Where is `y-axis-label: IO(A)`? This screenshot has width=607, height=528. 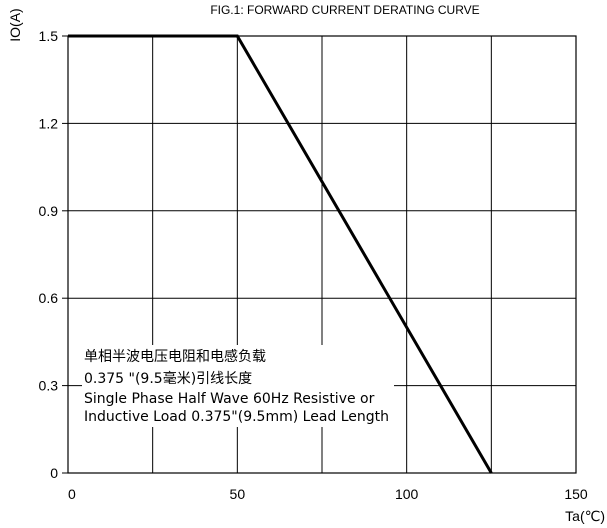 y-axis-label: IO(A) is located at coordinates (15, 24).